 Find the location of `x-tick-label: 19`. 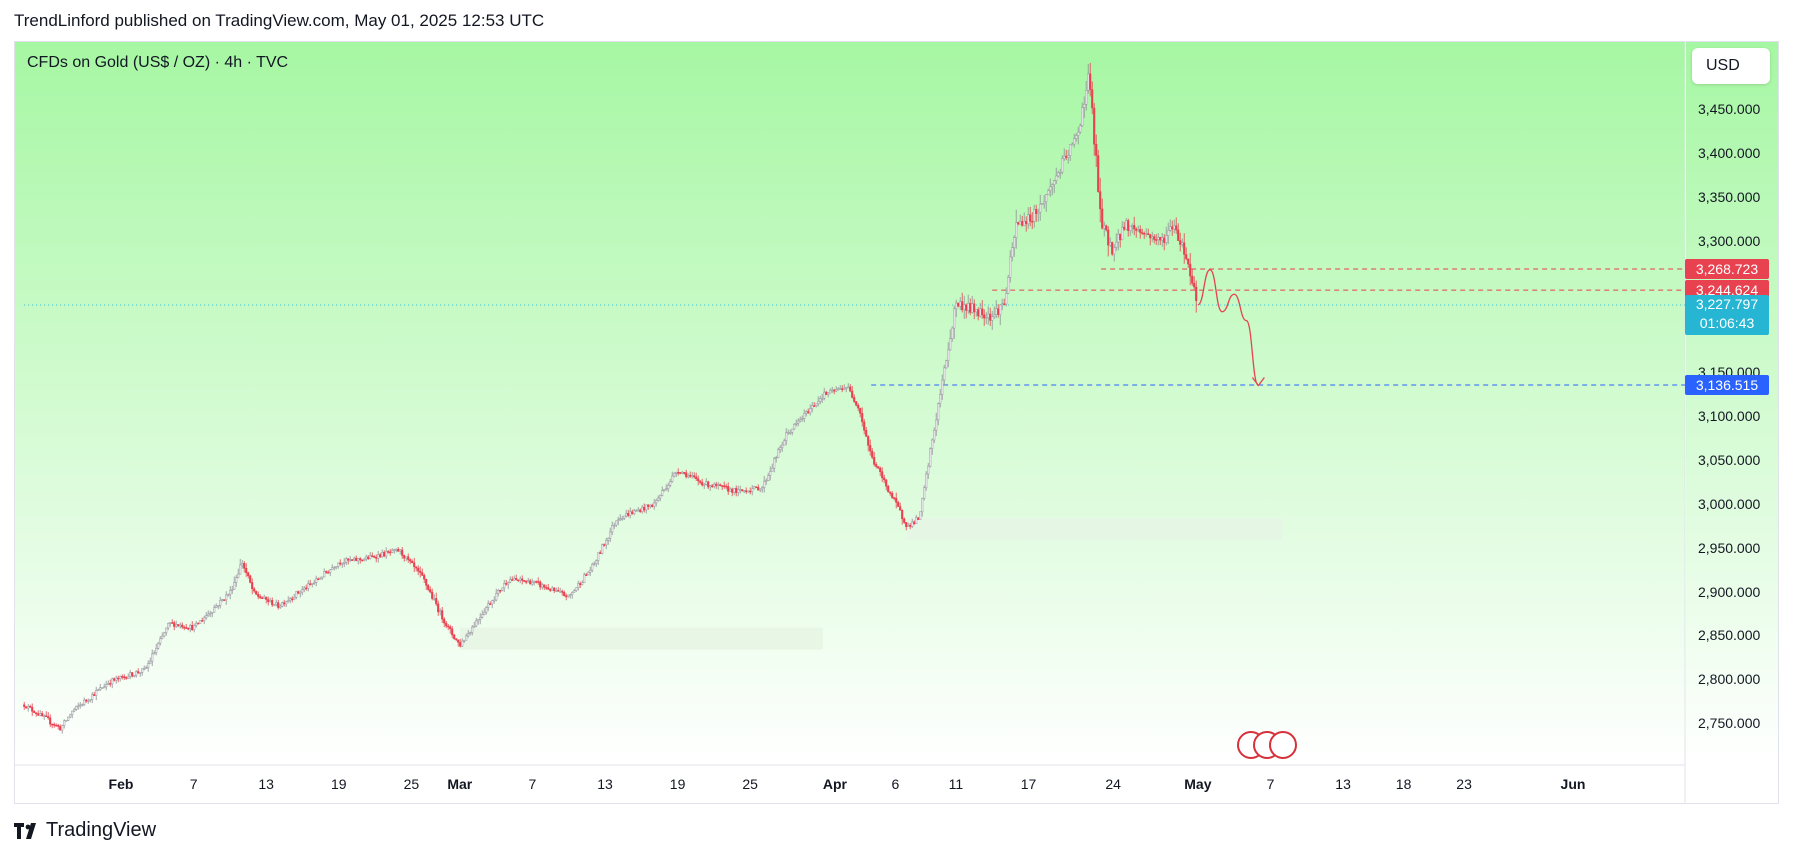

x-tick-label: 19 is located at coordinates (339, 784).